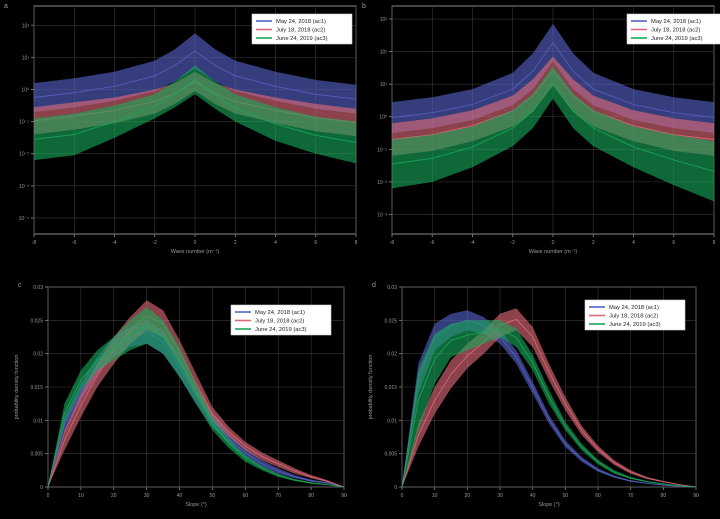 The image size is (720, 519). I want to click on legend-box, so click(302, 29).